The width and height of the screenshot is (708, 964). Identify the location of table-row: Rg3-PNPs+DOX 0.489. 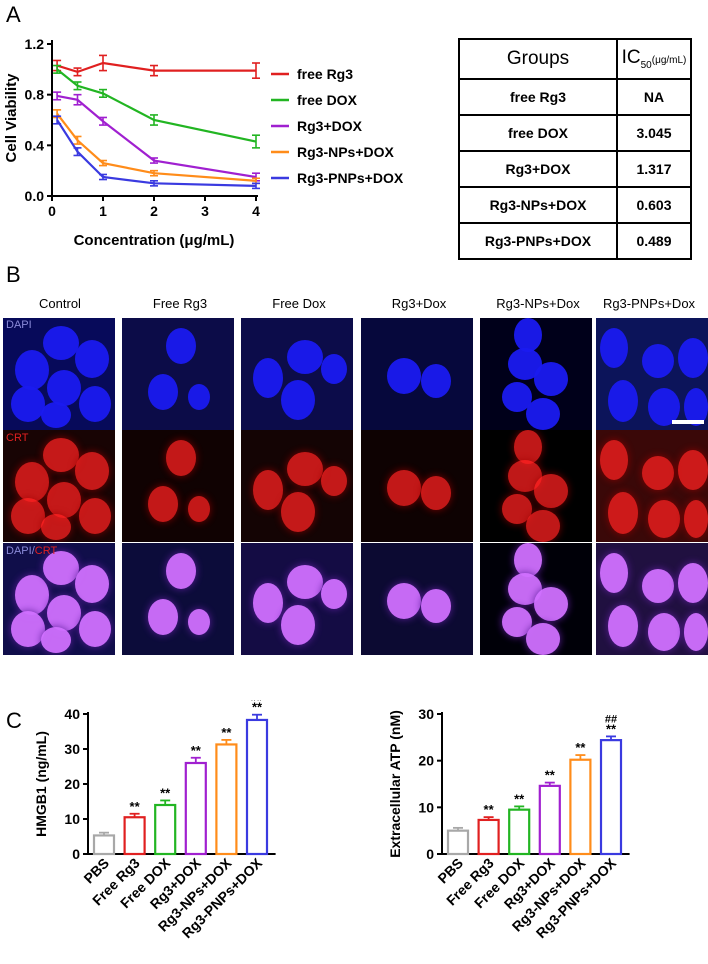
(575, 241).